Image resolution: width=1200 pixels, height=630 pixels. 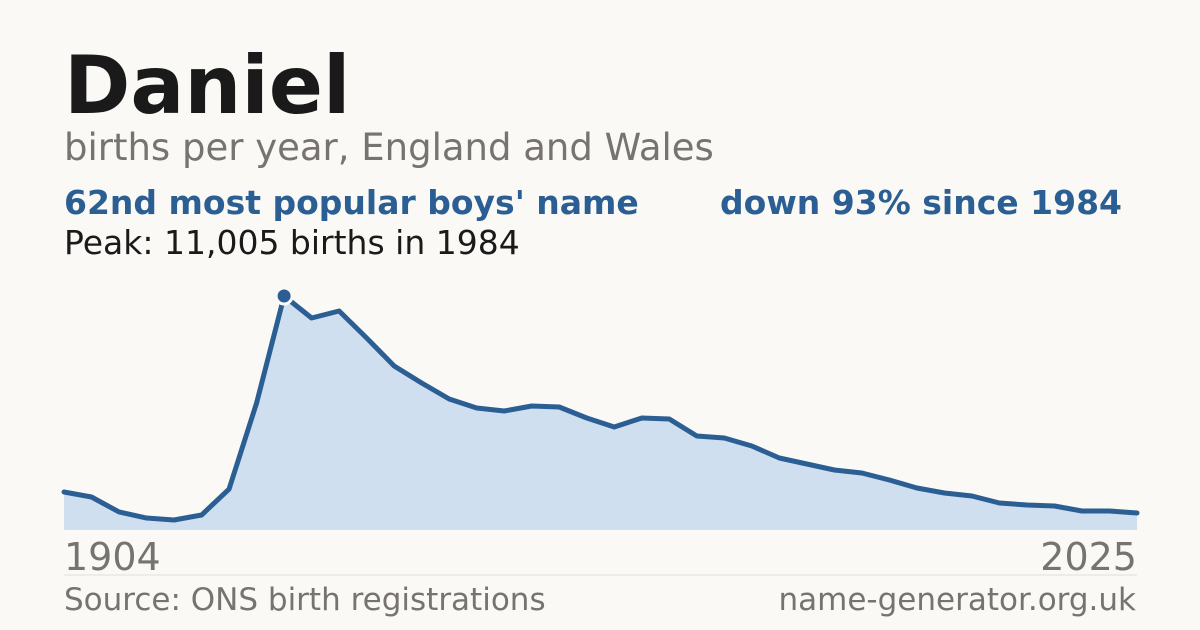 What do you see at coordinates (1088, 557) in the screenshot?
I see `x-tick-label: 2025` at bounding box center [1088, 557].